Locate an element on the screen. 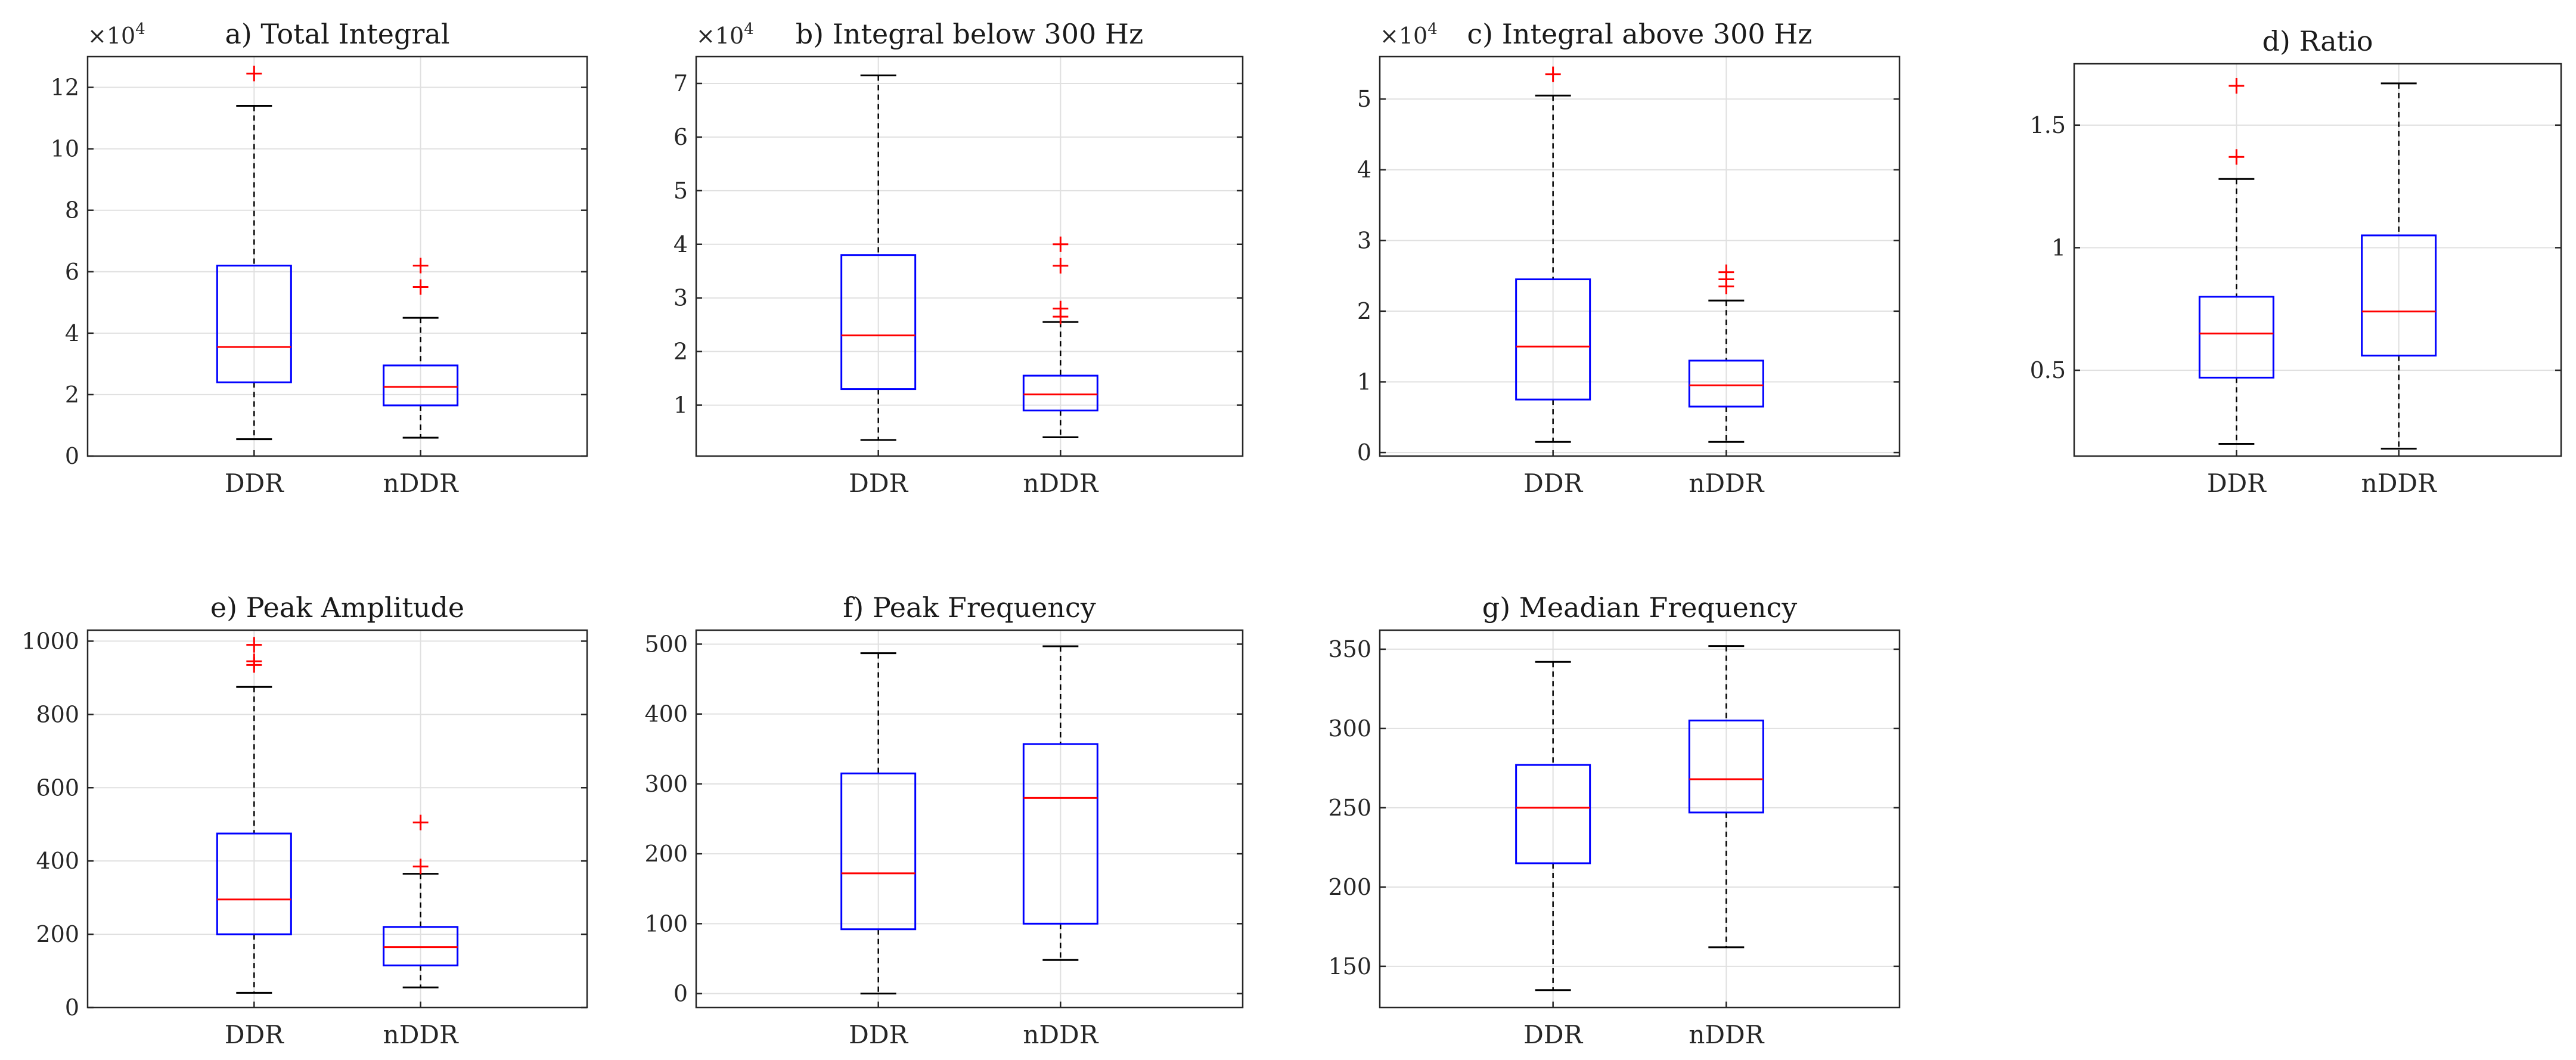 The height and width of the screenshot is (1060, 2576). y-tick-label: 7 is located at coordinates (681, 83).